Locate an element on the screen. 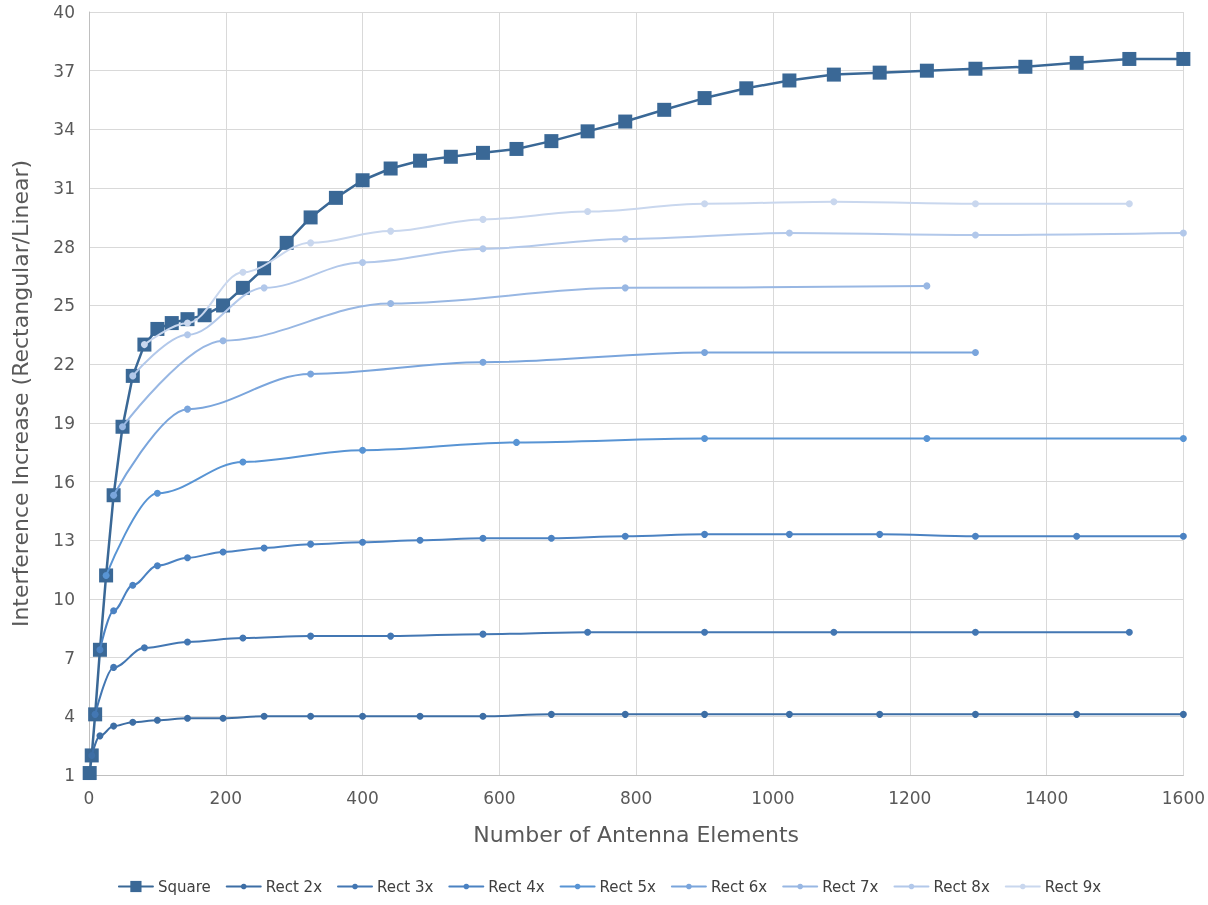 This screenshot has width=1208, height=905. y-tick-label: 7 is located at coordinates (69, 657).